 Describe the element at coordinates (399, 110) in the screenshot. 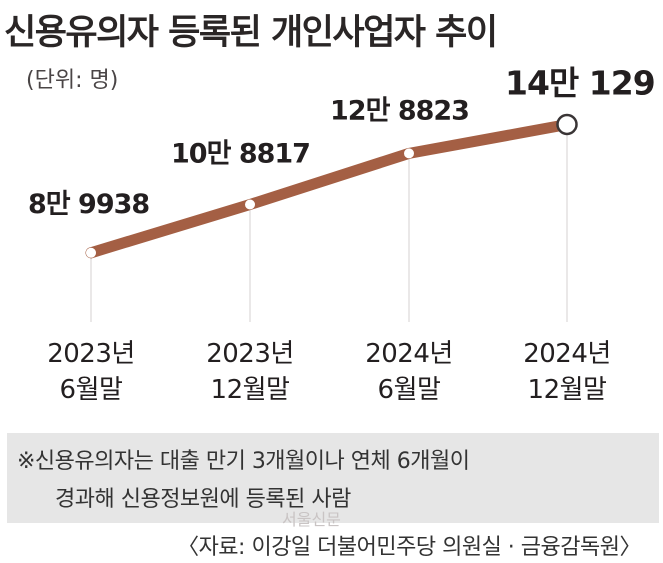

I see `value-label: 12만 8823` at that location.